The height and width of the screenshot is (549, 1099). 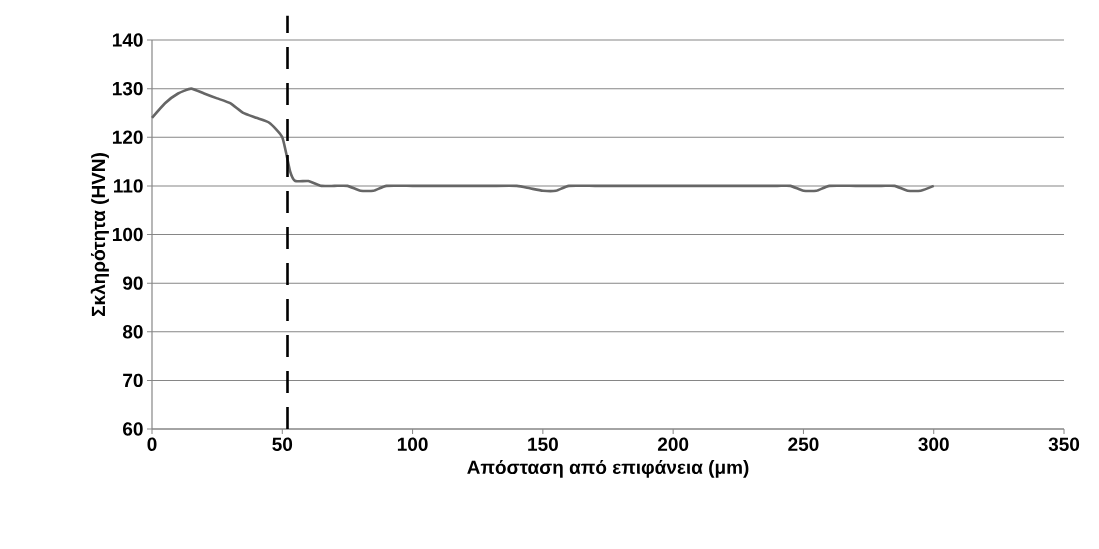 I want to click on x-tick-label: 200, so click(x=673, y=444).